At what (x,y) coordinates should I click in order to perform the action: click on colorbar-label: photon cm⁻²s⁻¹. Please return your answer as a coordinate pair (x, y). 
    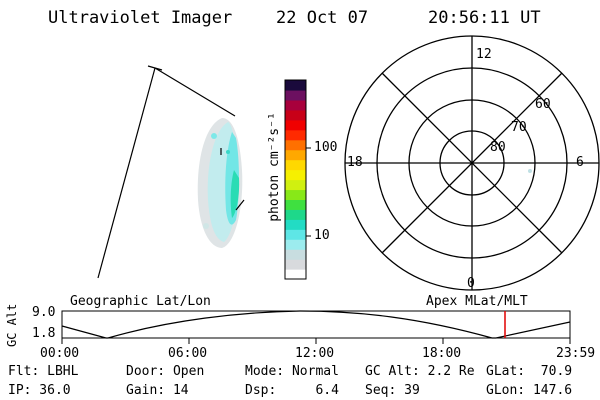
    Looking at the image, I should click on (274, 167).